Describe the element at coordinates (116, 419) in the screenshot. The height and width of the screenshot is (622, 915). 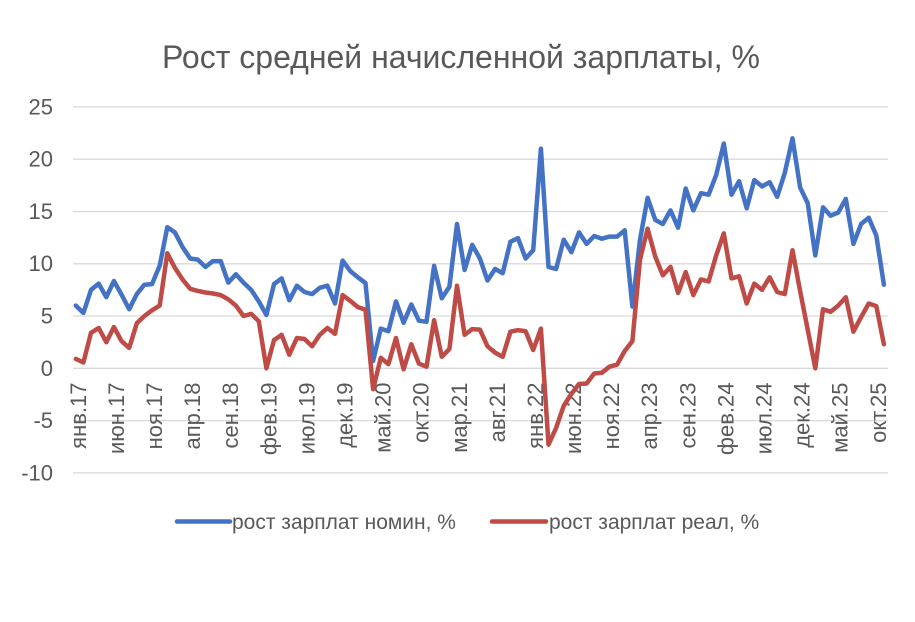
I see `svg-text: июн.17` at that location.